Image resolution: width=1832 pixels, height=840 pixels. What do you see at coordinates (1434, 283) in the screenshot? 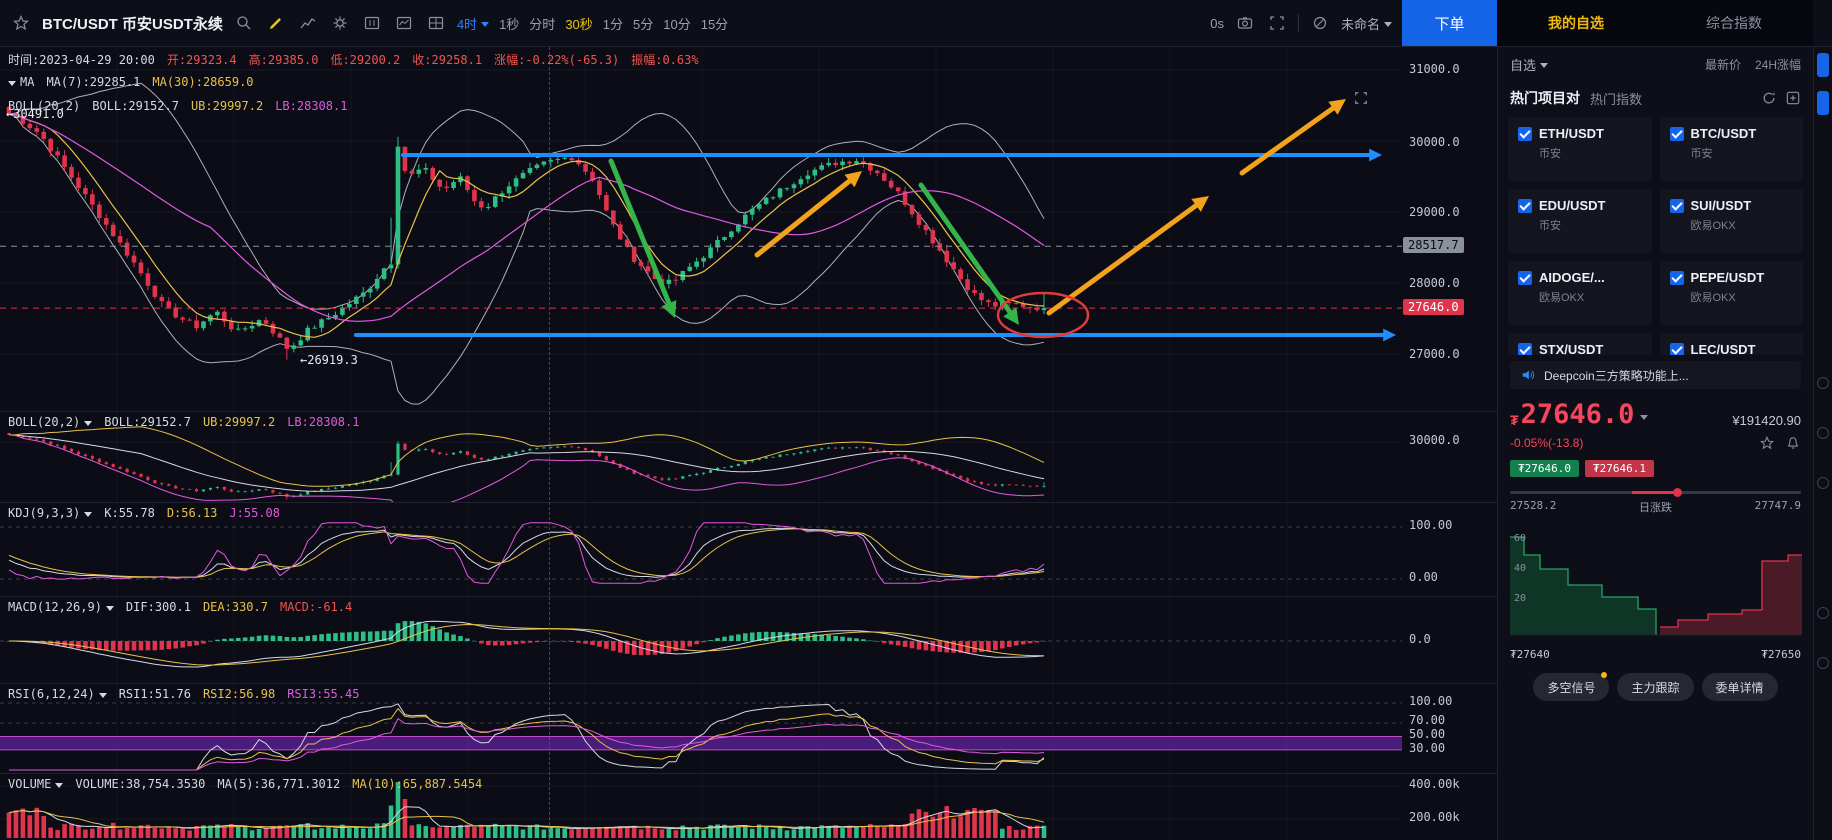
I see `axis-label: 28000.0` at bounding box center [1434, 283].